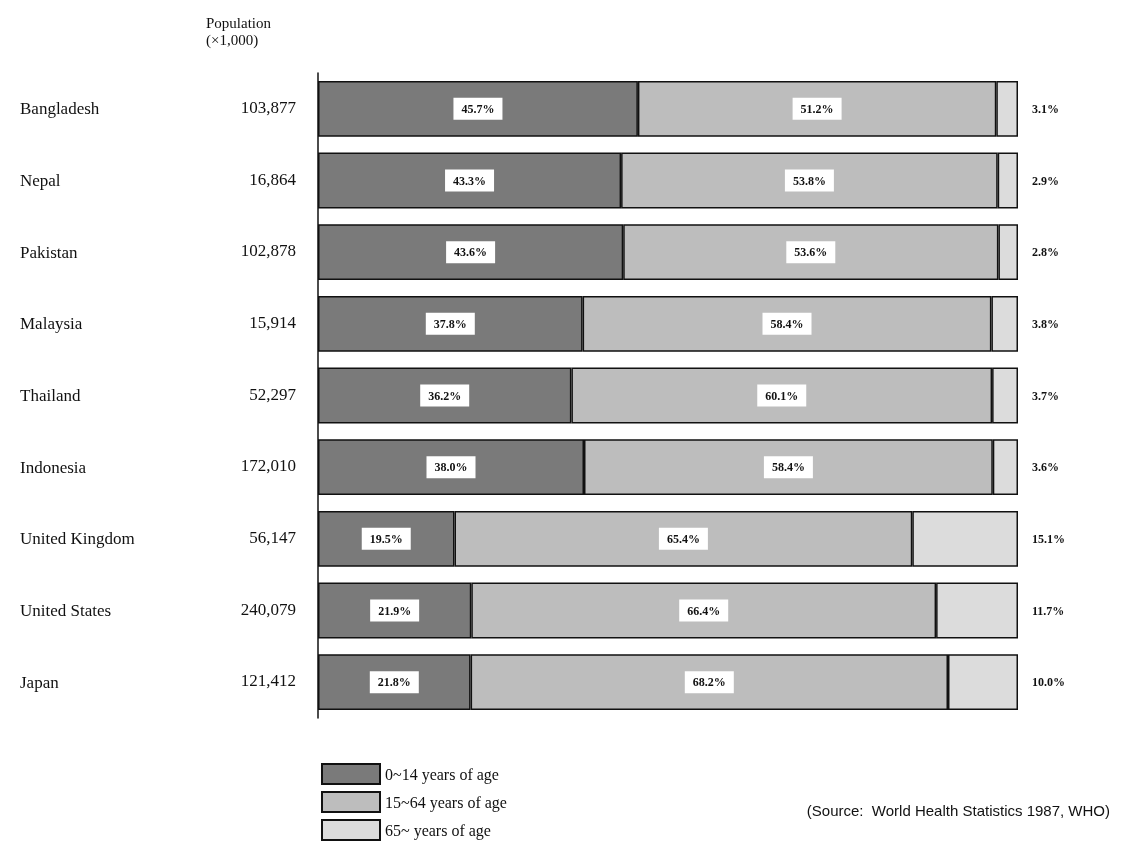  I want to click on text: 172,010, so click(268, 466).